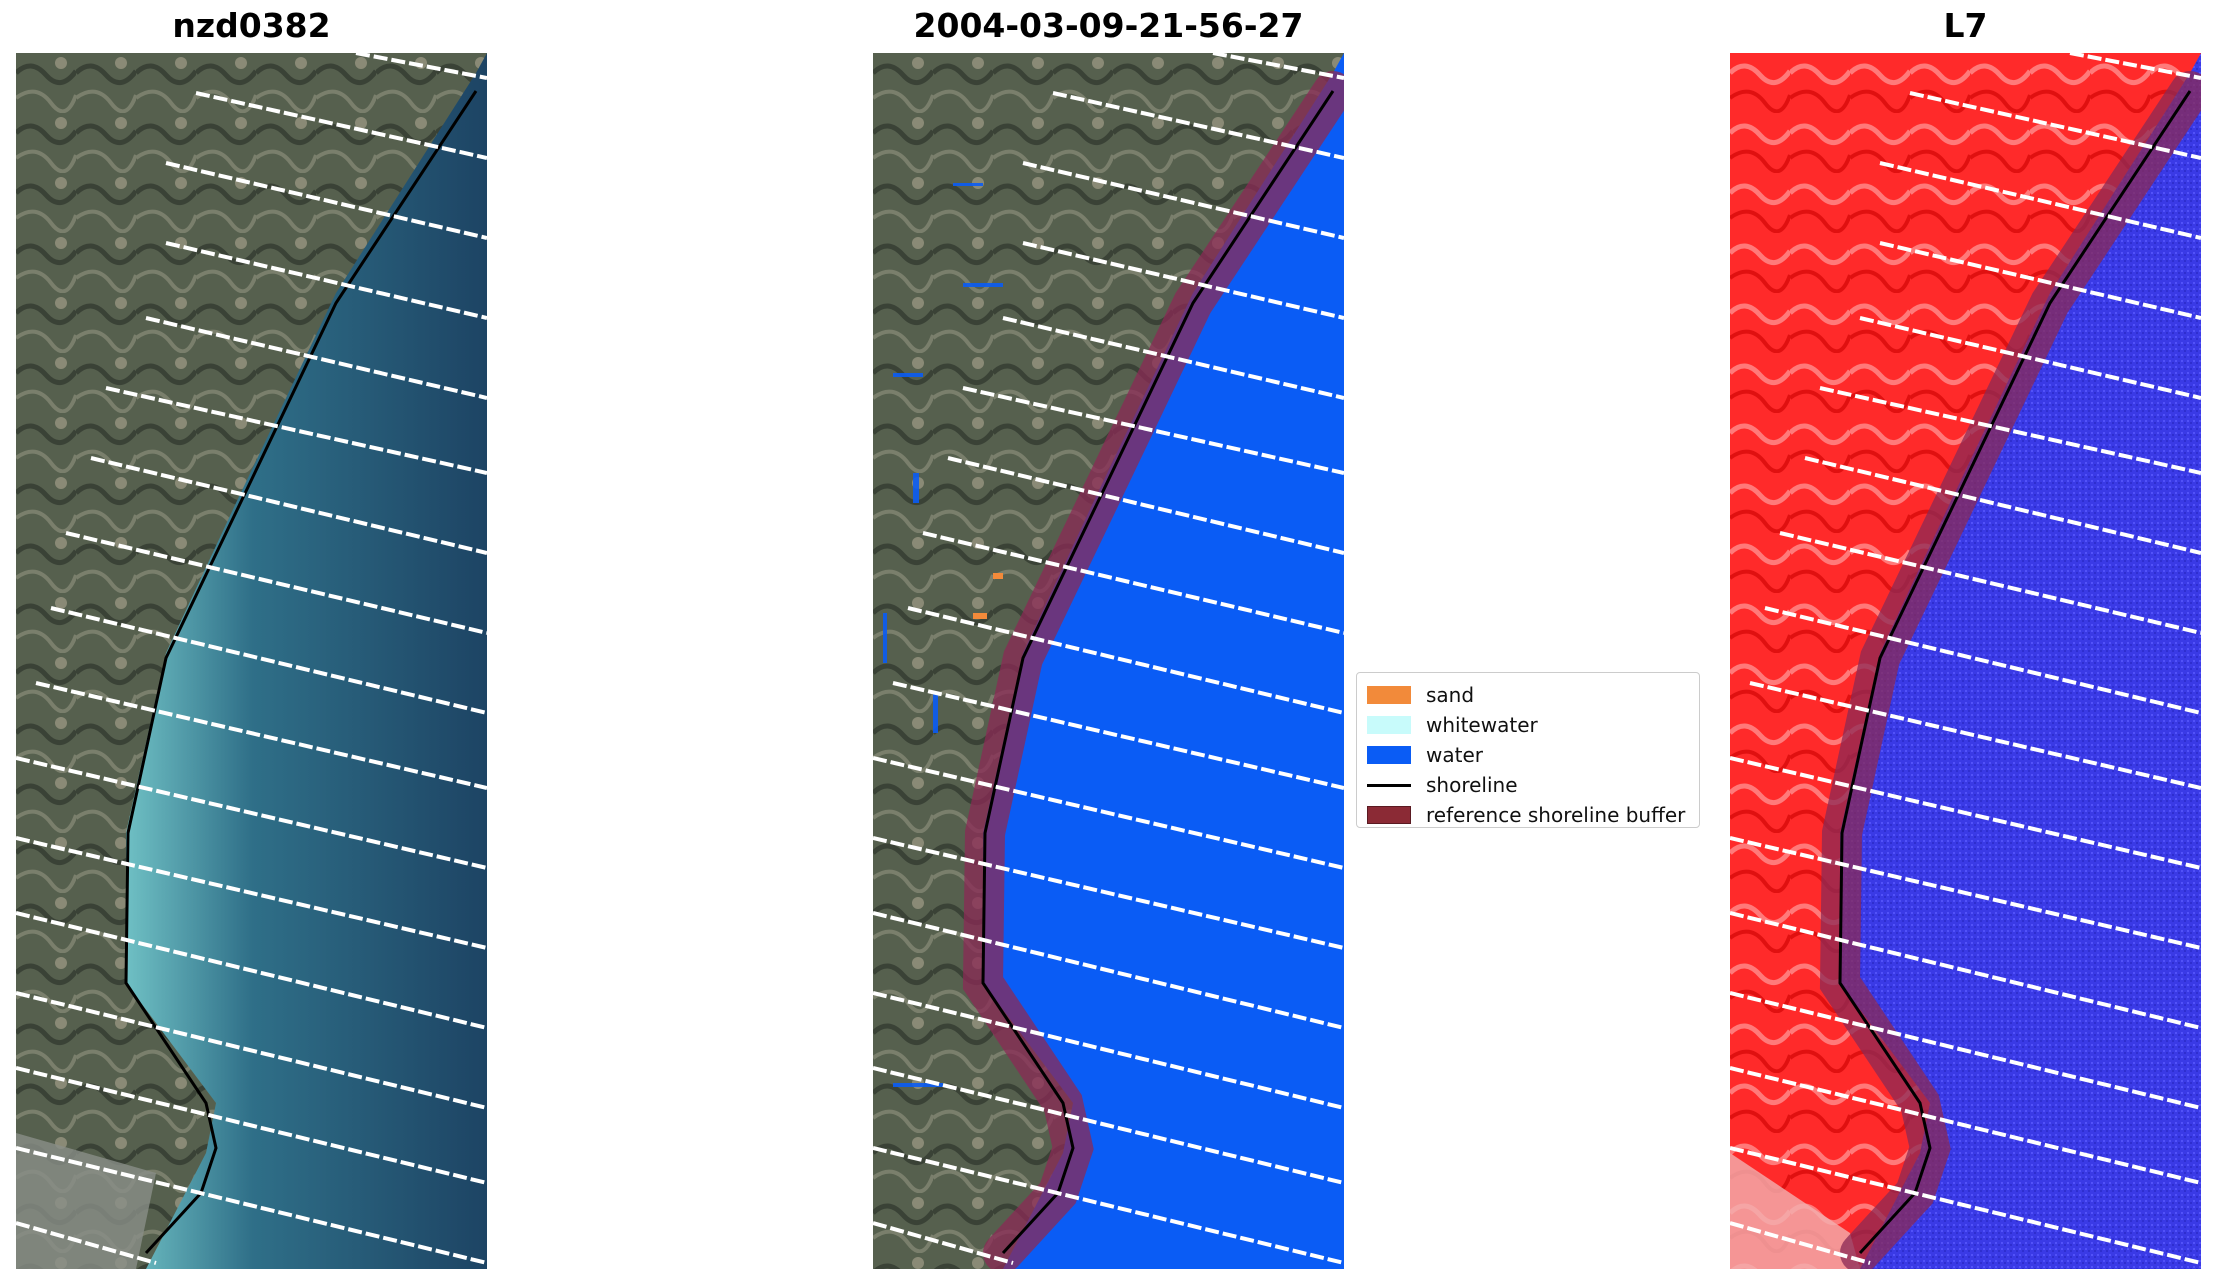 This screenshot has height=1283, width=2216. Describe the element at coordinates (1528, 785) in the screenshot. I see `legend-item-shoreline: shoreline` at that location.